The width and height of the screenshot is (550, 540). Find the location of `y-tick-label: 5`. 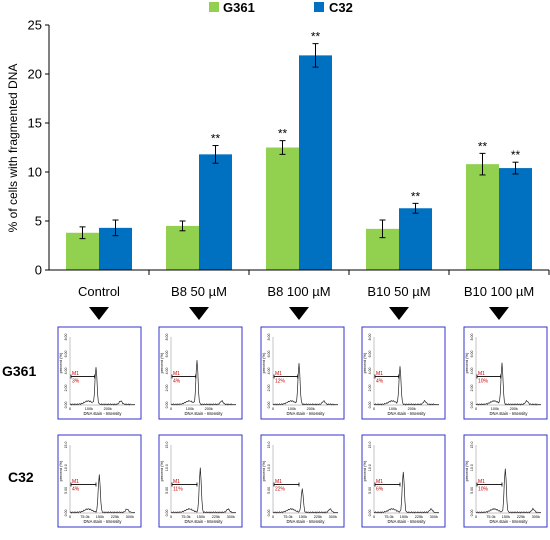

y-tick-label: 5 is located at coordinates (38, 221).